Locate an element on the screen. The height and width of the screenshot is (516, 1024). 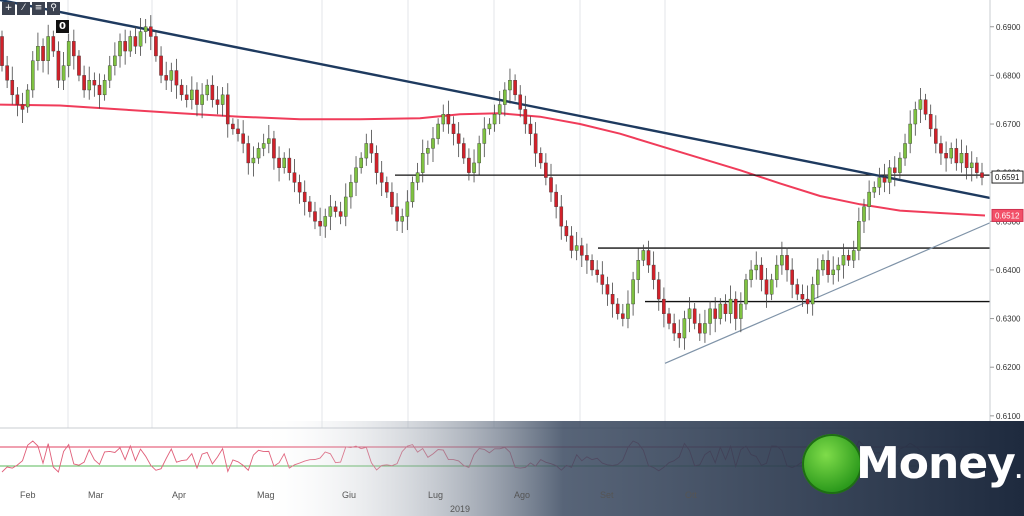
list-icon: ≡ is located at coordinates (38, 8).